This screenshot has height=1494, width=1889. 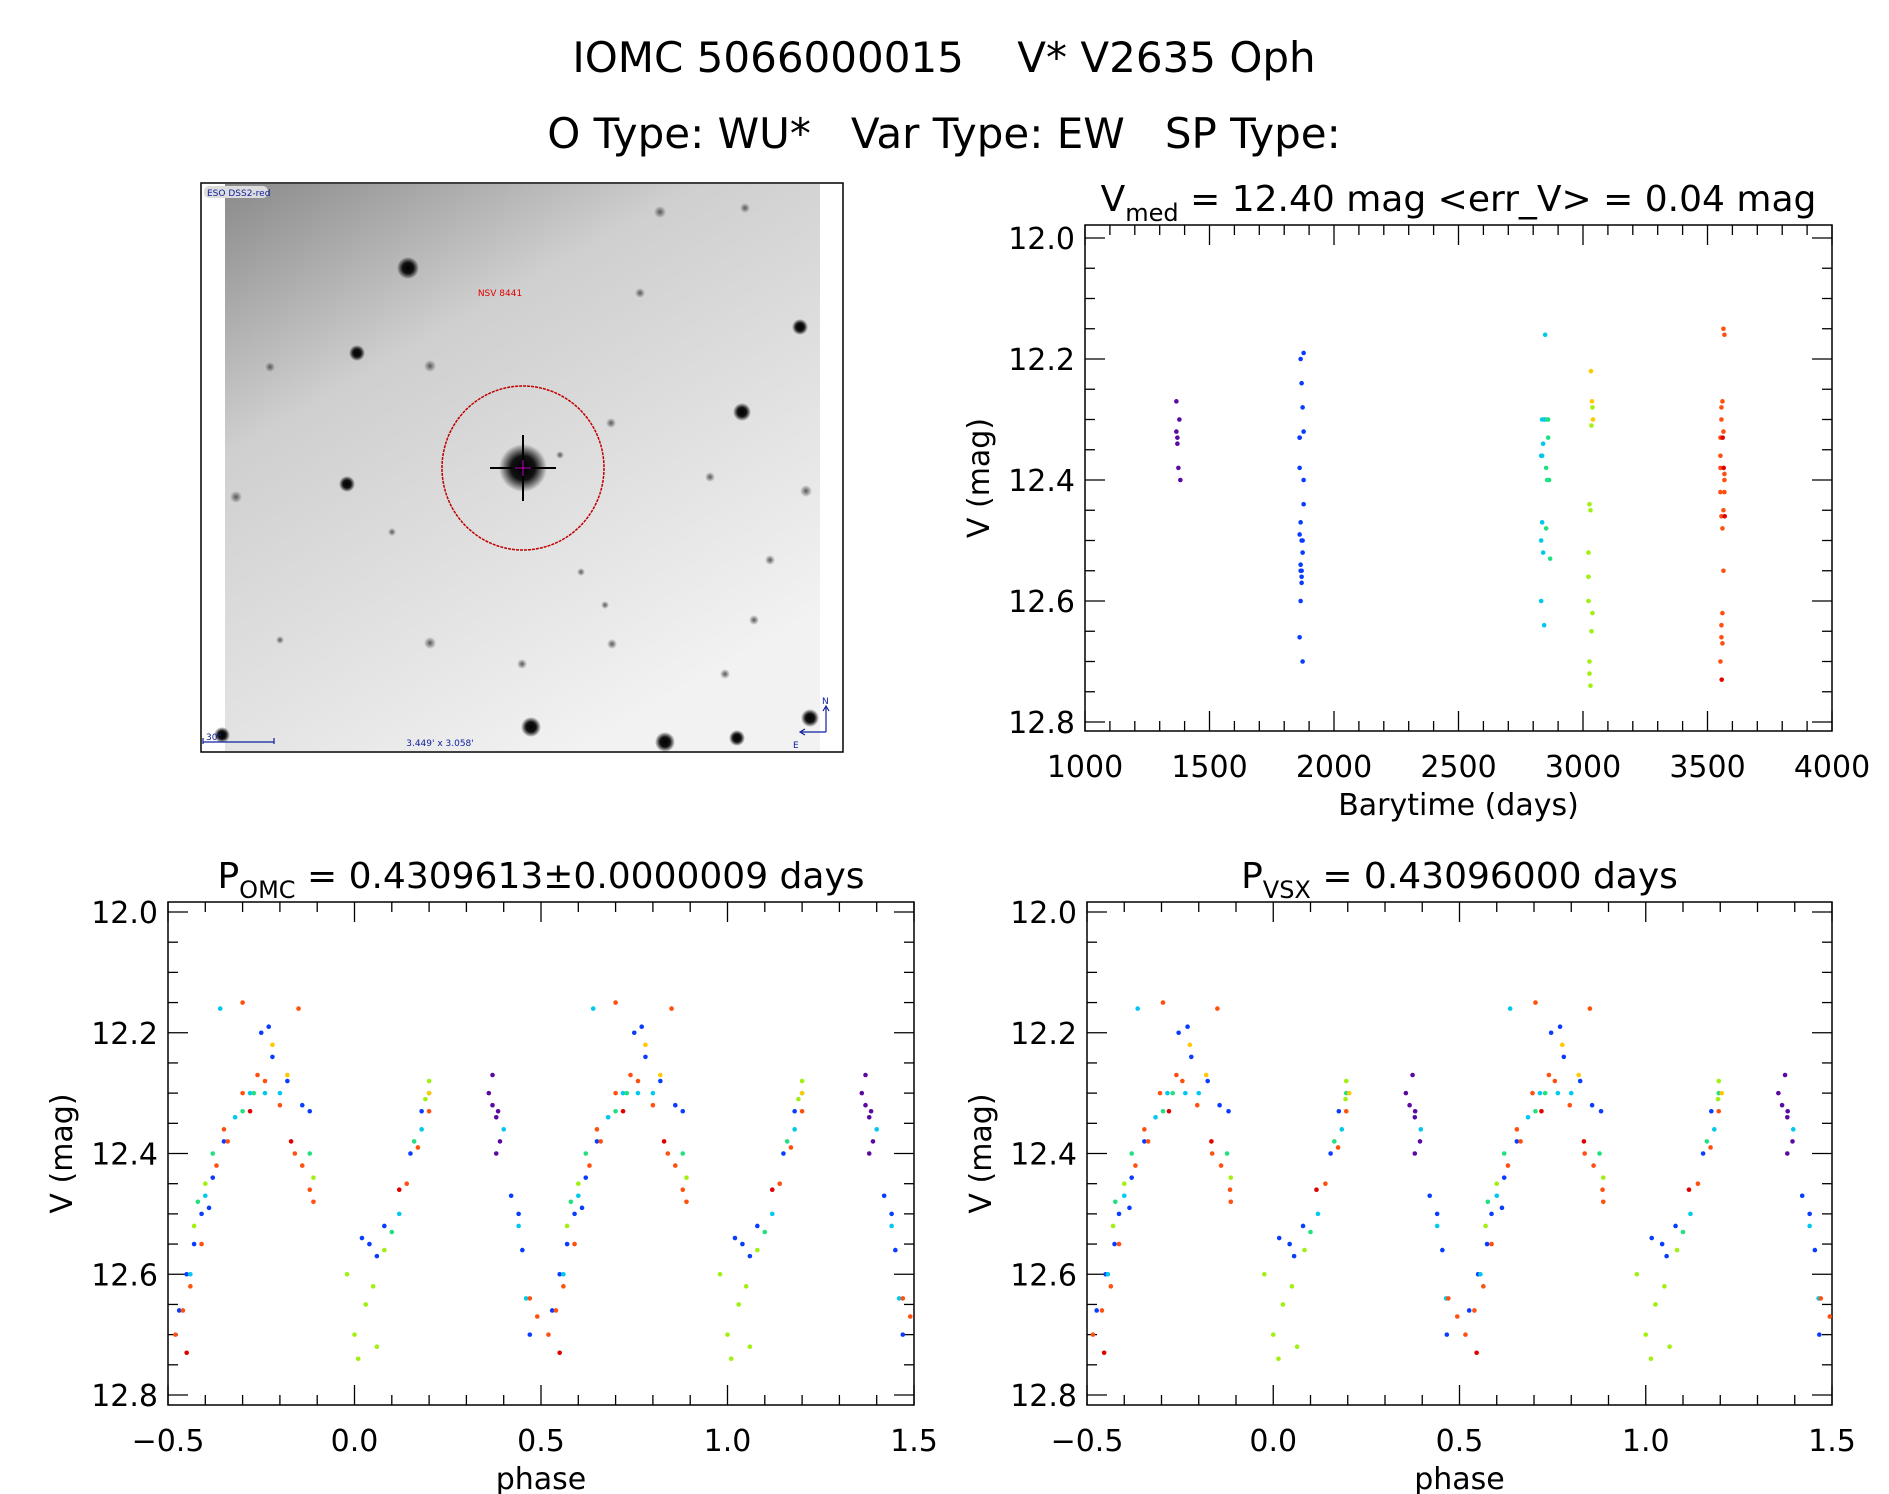 What do you see at coordinates (1043, 1155) in the screenshot?
I see `y-tick-label: 12.4` at bounding box center [1043, 1155].